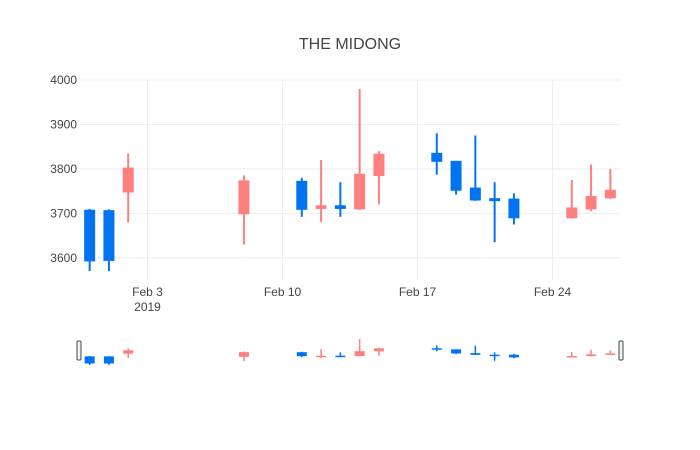  I want to click on y-tick-label: 3700, so click(63, 213).